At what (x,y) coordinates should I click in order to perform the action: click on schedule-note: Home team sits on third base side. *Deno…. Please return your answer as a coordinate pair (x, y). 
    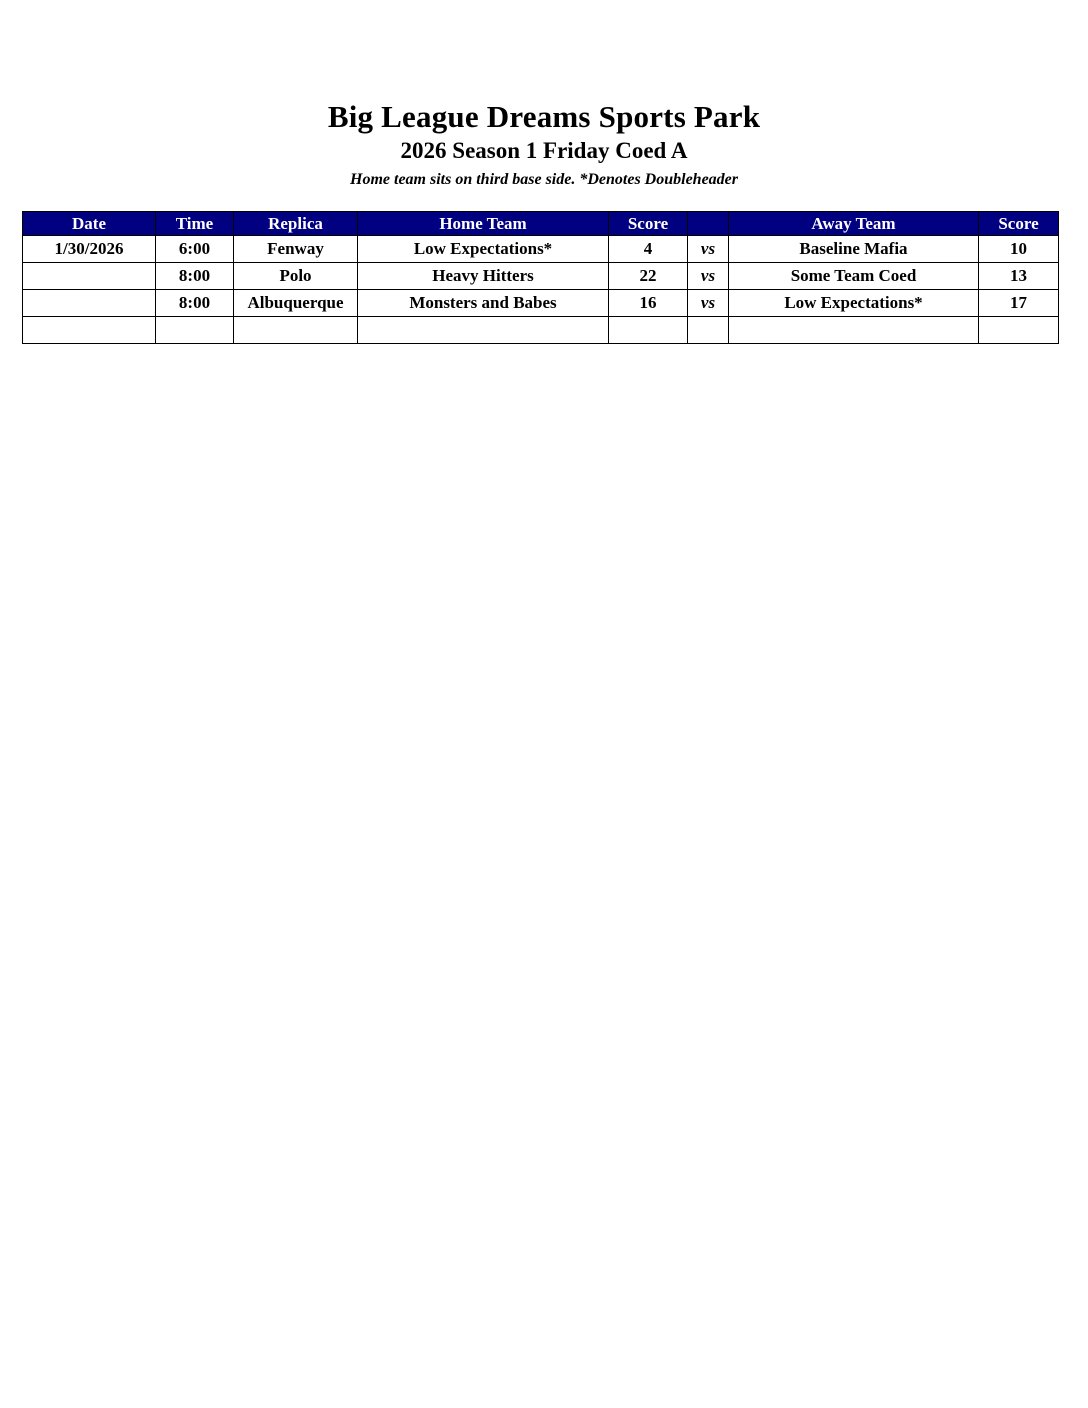
    Looking at the image, I should click on (544, 179).